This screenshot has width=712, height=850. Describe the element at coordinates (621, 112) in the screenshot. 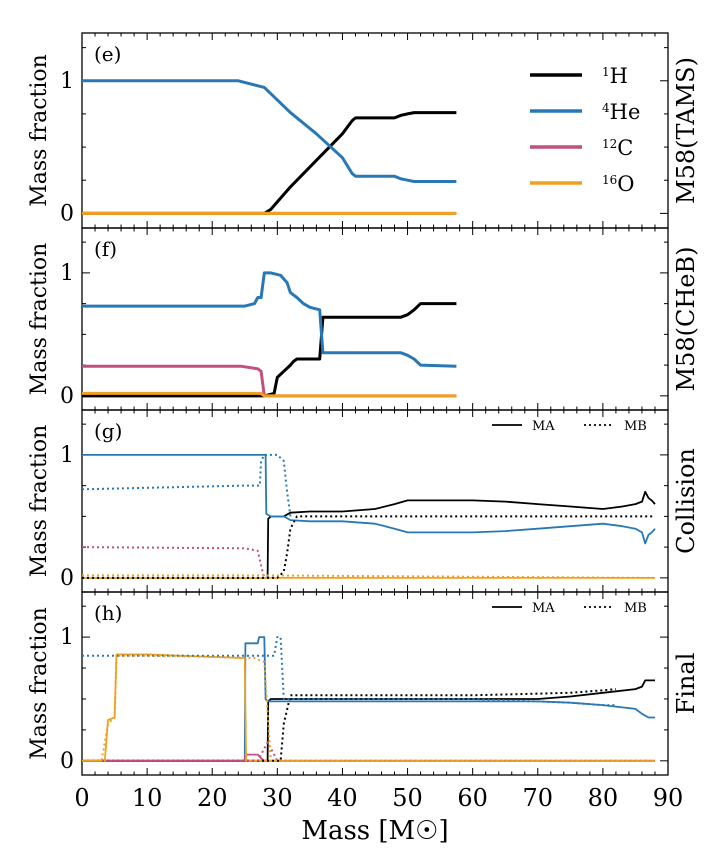

I see `legend-label: 4He` at that location.